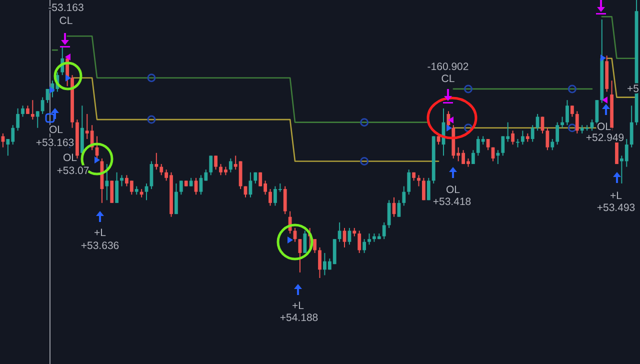 The height and width of the screenshot is (364, 640). Describe the element at coordinates (100, 246) in the screenshot. I see `annotation: +53.636` at that location.